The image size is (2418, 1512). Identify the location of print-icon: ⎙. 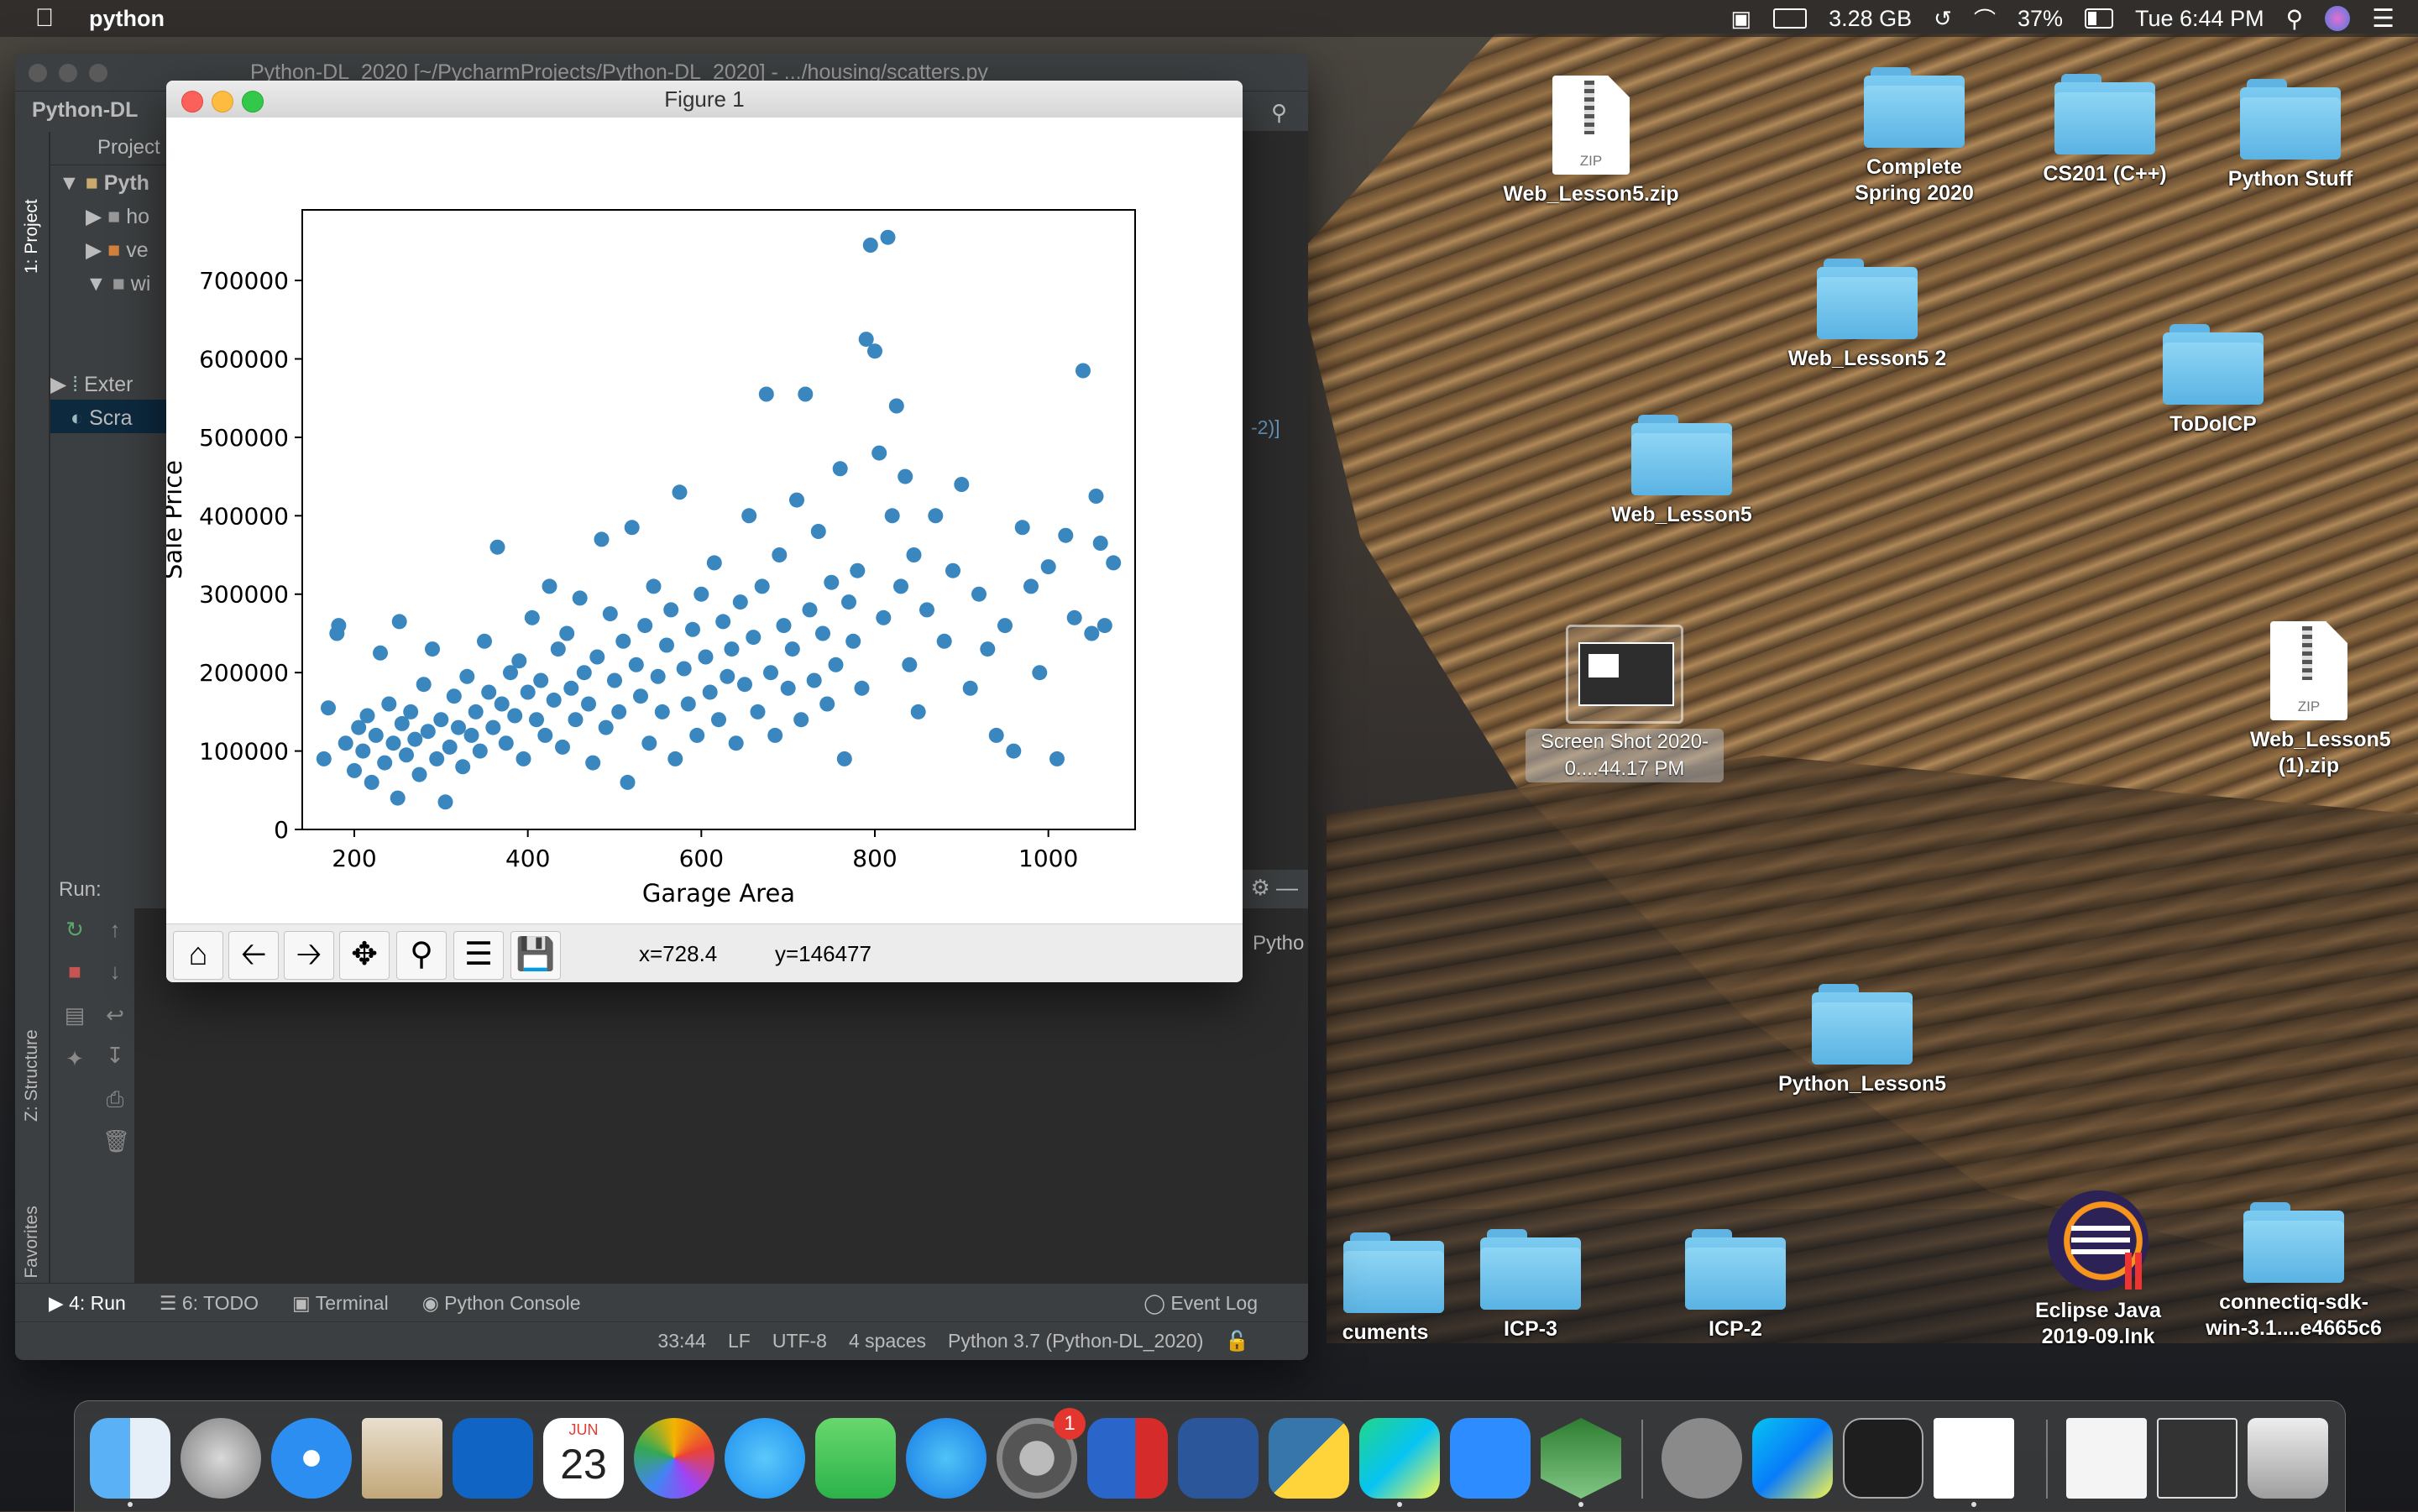
(115, 1099).